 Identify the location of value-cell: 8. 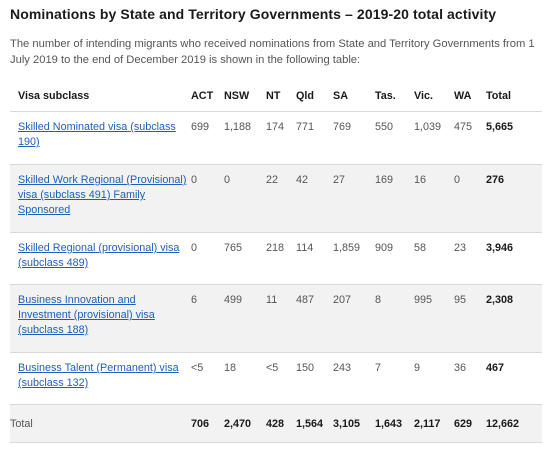
(394, 318).